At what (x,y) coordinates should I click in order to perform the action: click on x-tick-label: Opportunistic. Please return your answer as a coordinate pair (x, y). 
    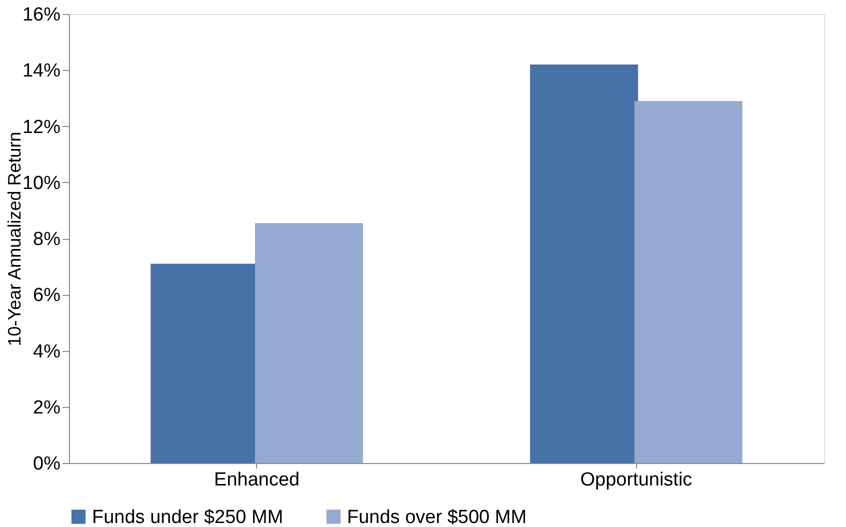
    Looking at the image, I should click on (636, 480).